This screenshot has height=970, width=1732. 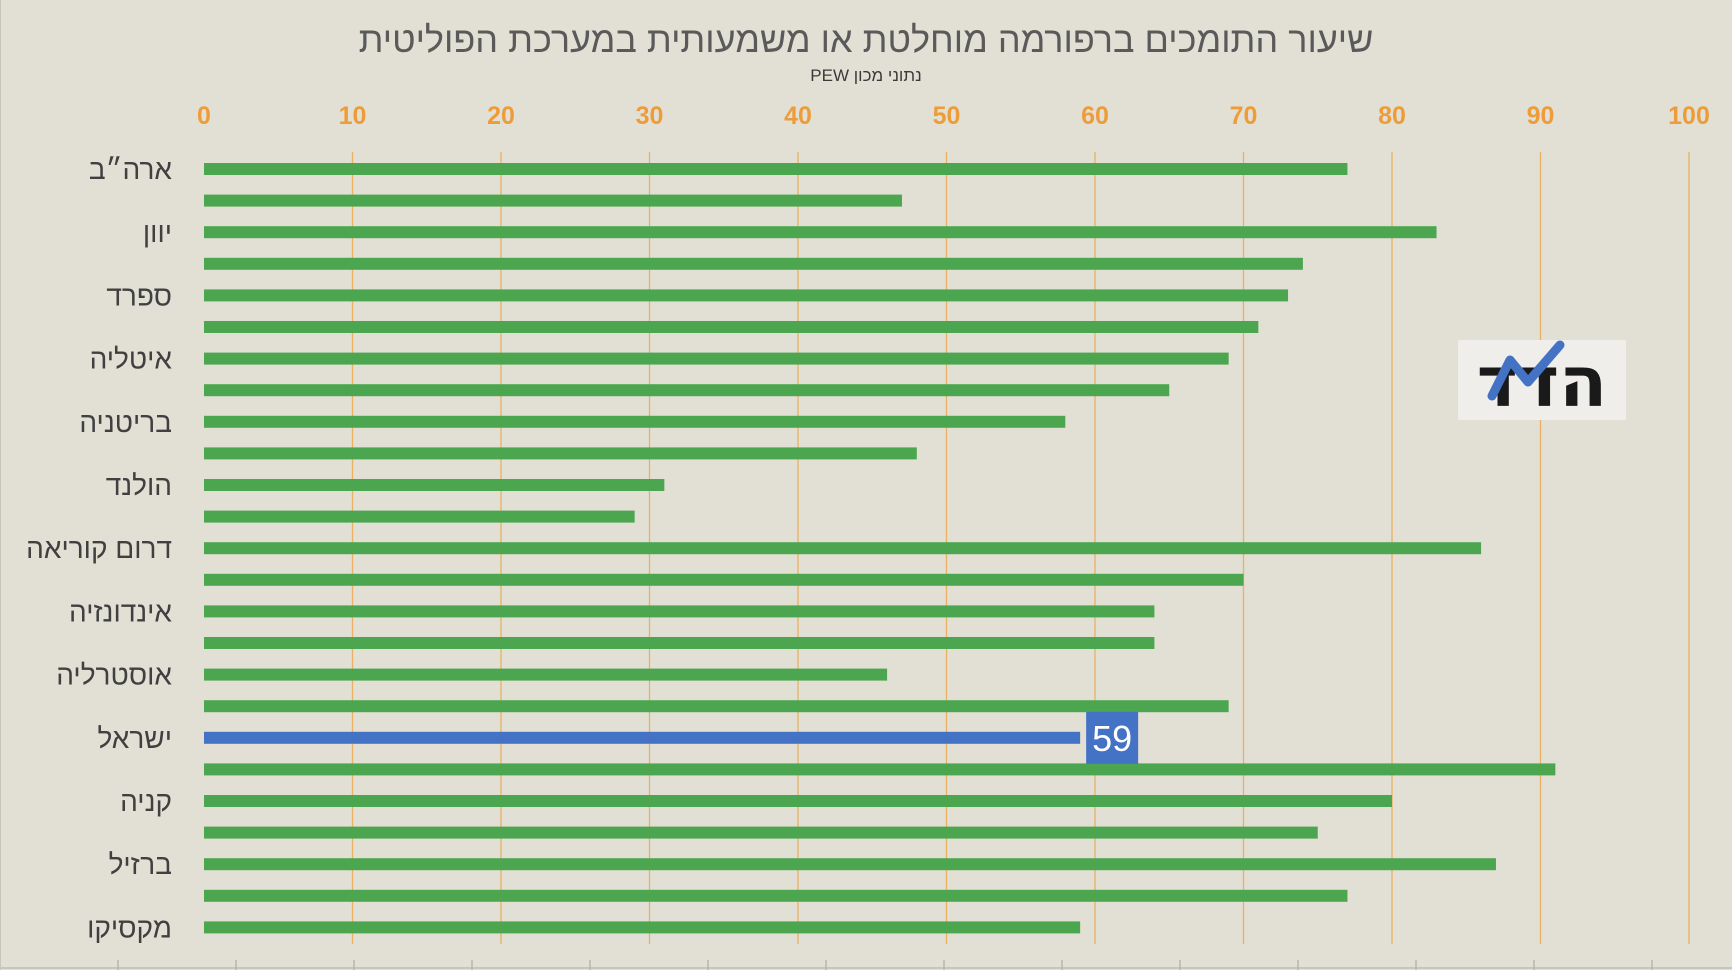 I want to click on category-label: ברזיל, so click(x=140, y=864).